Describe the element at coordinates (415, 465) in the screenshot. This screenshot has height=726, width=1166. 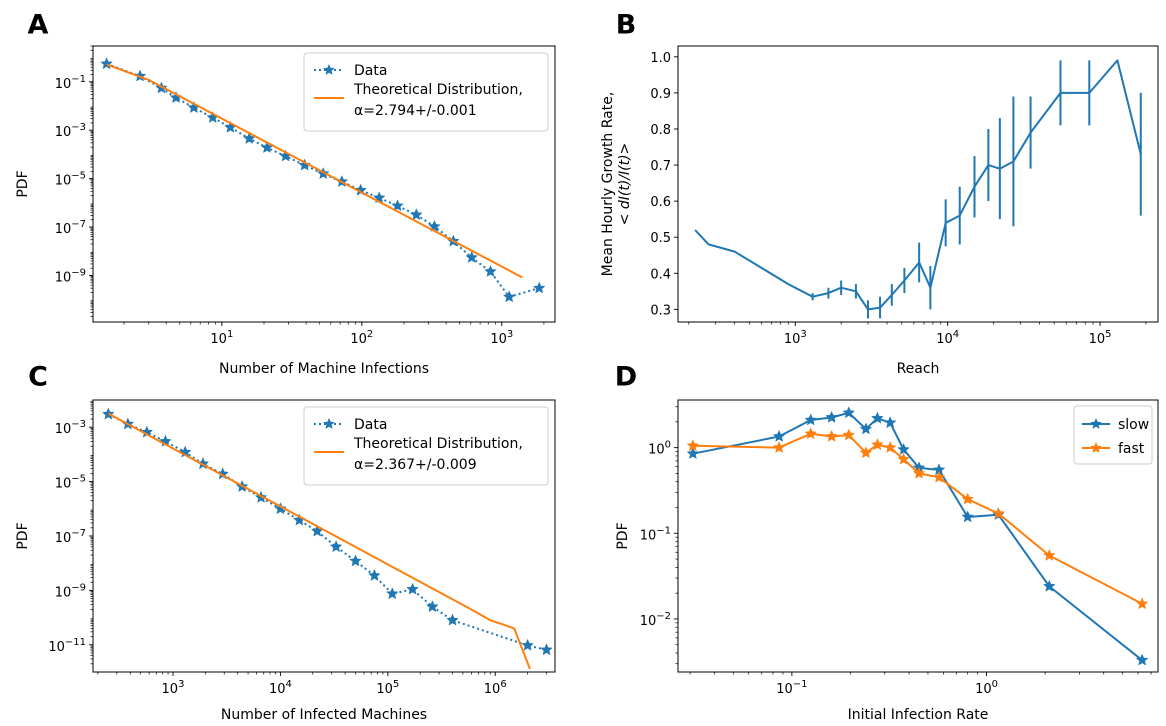
I see `legend-label: α=2.367+/-0.009` at that location.